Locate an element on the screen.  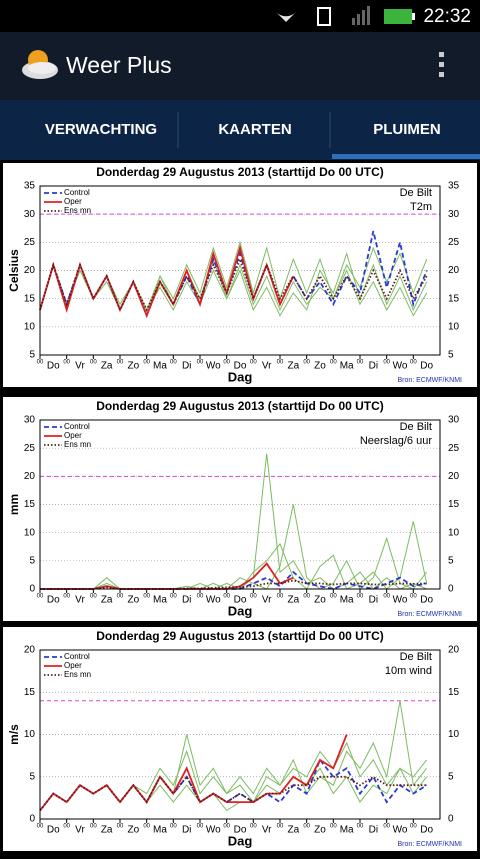
status-icons is located at coordinates (345, 16).